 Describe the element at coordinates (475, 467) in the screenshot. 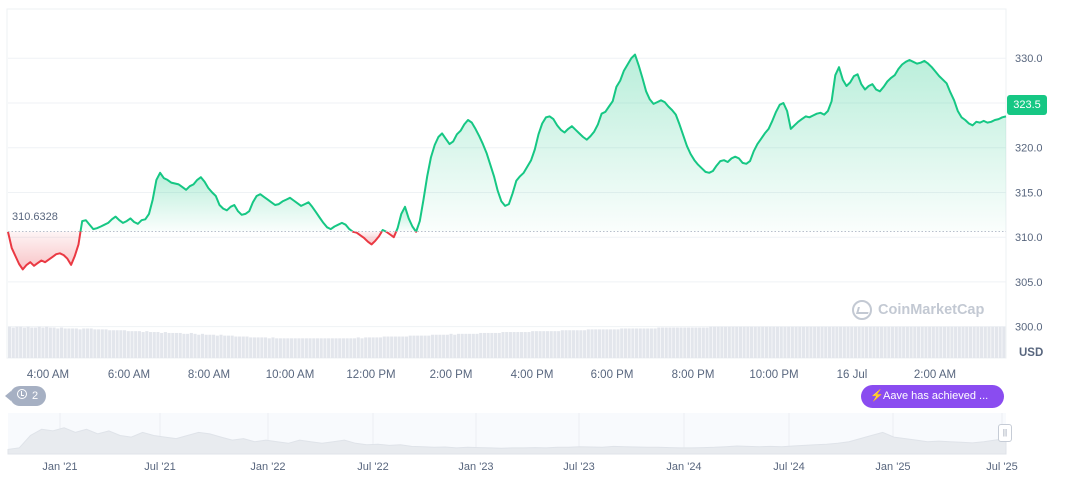

I see `navigator-tick-label: Jan '23` at that location.